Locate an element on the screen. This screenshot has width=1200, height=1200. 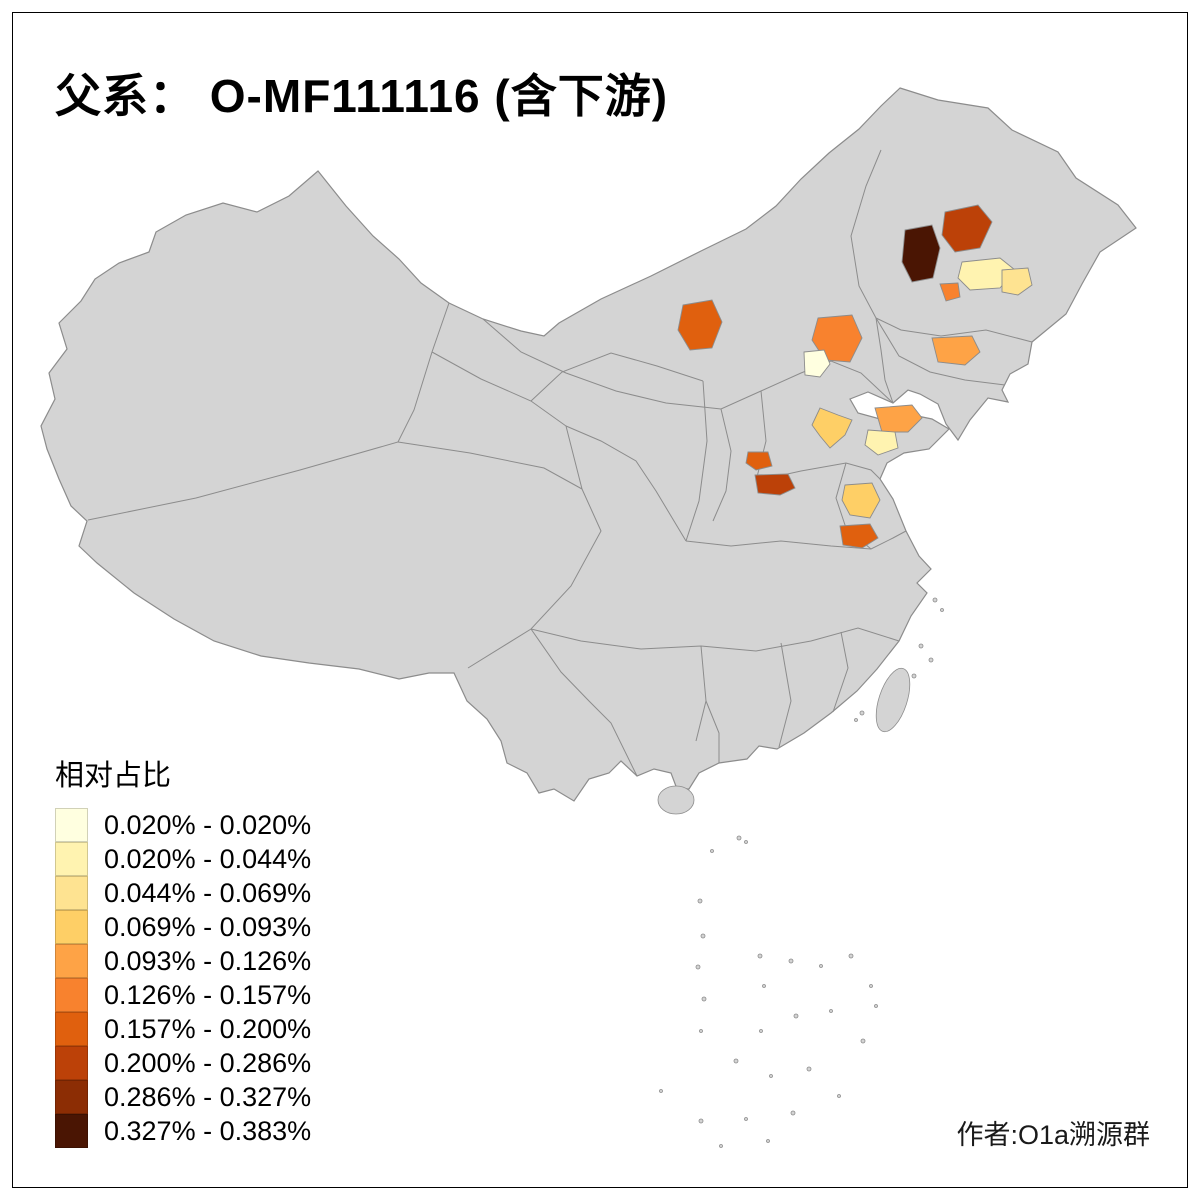
legend-label: 0.020% - 0.044% is located at coordinates (208, 858).